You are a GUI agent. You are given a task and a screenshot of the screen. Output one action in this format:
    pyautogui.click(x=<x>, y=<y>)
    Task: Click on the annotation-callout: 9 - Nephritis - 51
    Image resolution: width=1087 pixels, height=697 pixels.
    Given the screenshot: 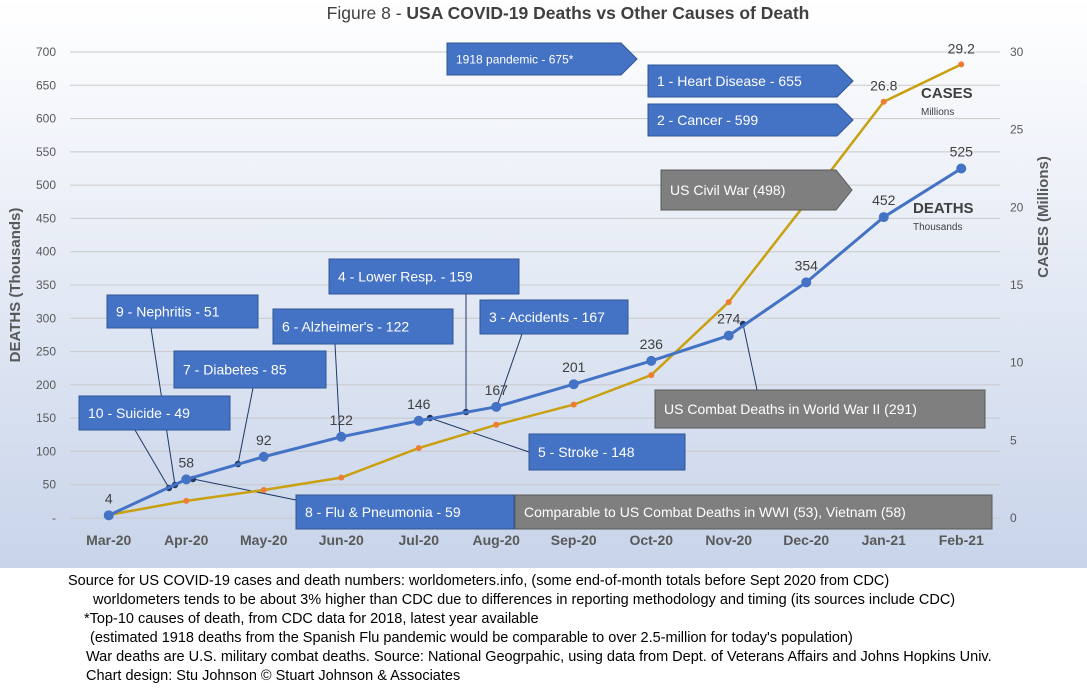 What is the action you would take?
    pyautogui.click(x=182, y=311)
    